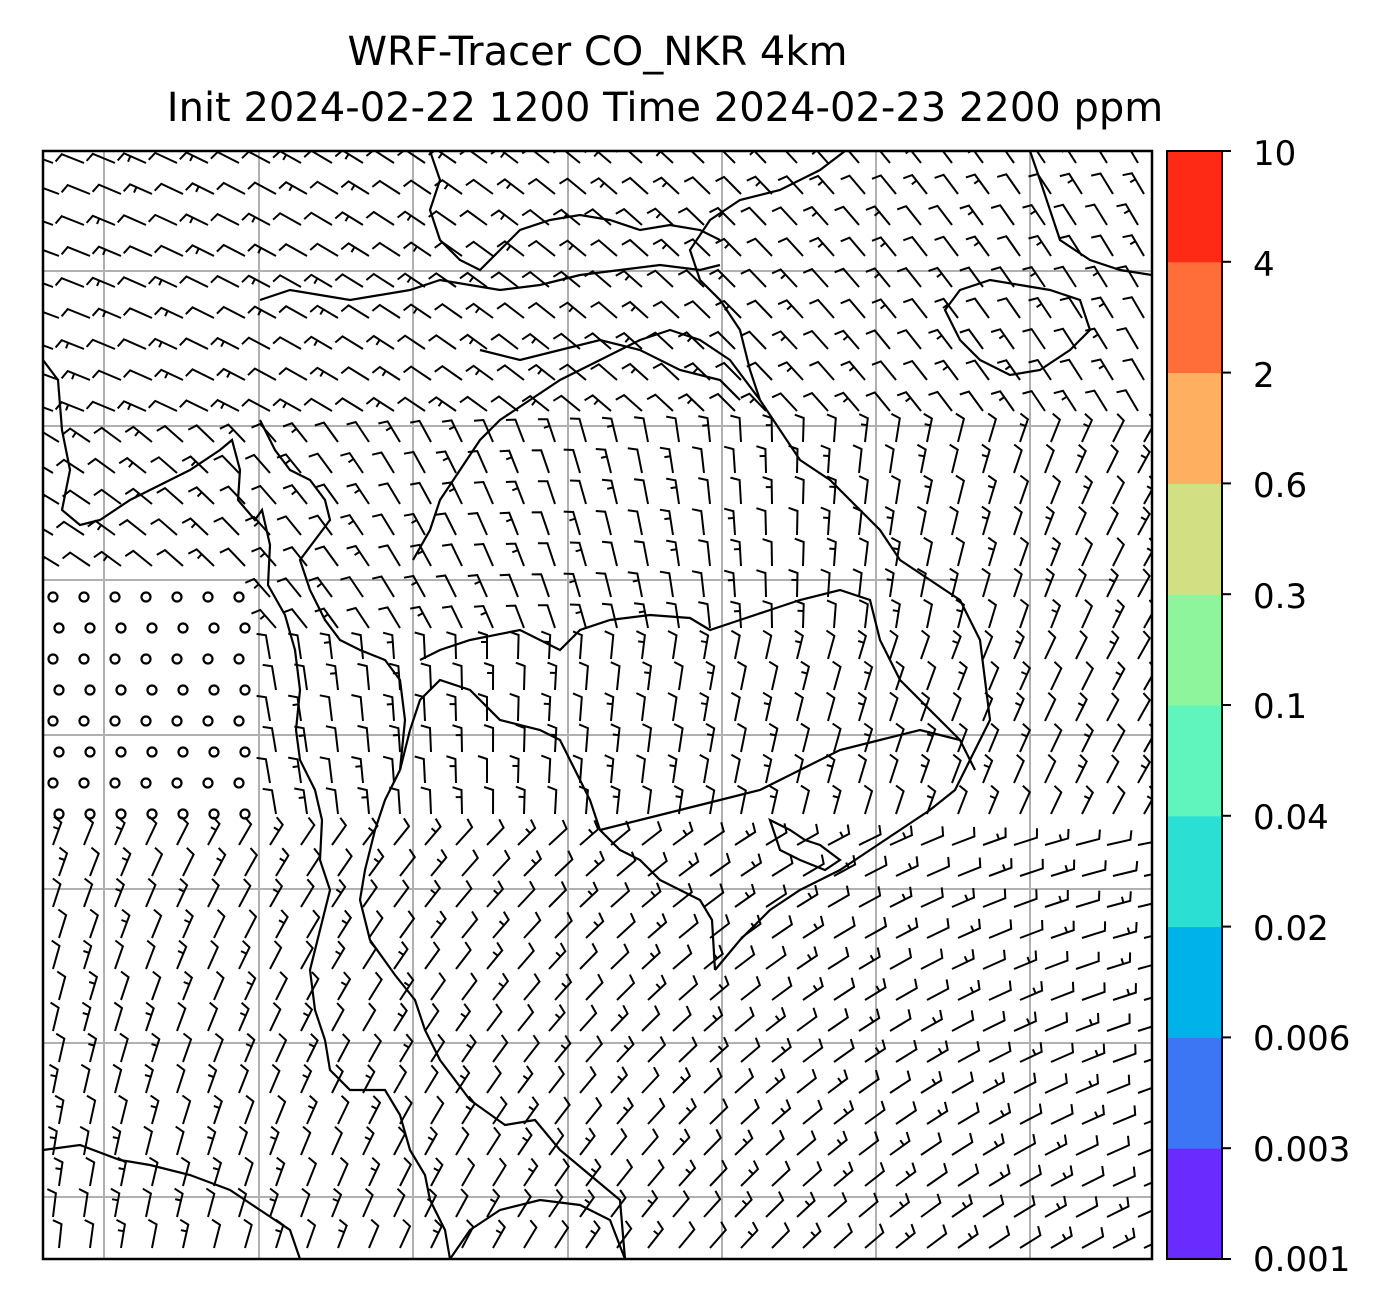 The height and width of the screenshot is (1313, 1400). Describe the element at coordinates (1198, 705) in the screenshot. I see `colorbar` at that location.